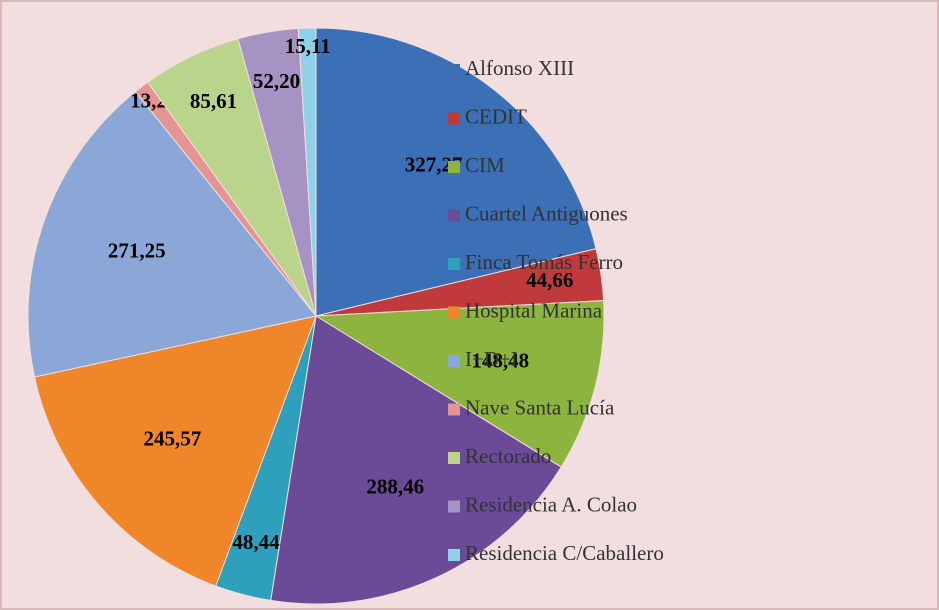  I want to click on data-label: 245,57, so click(173, 438).